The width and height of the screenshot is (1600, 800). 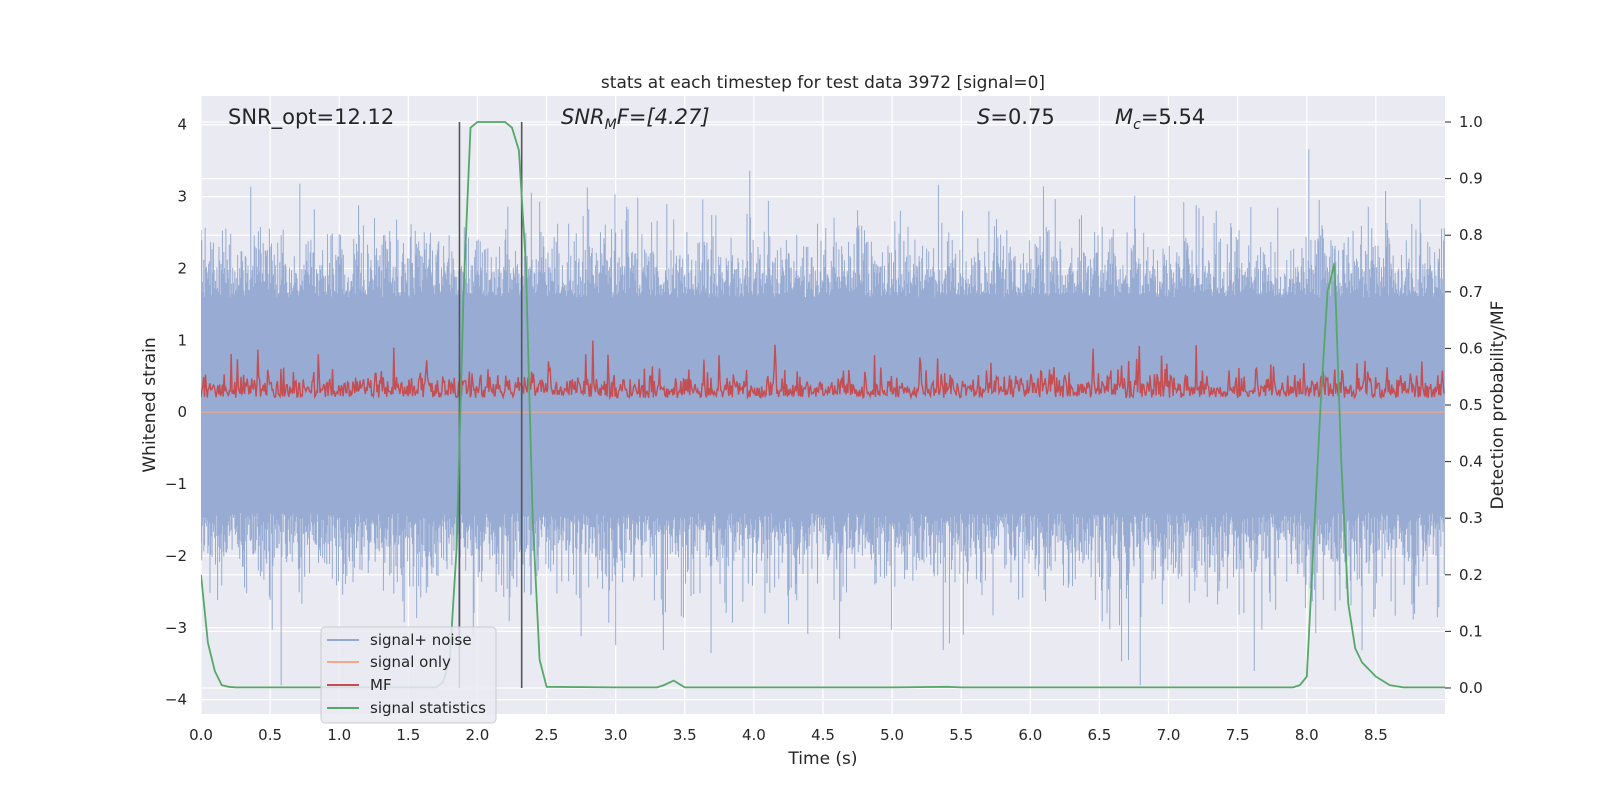 What do you see at coordinates (339, 735) in the screenshot?
I see `x-tick-label: 1.0` at bounding box center [339, 735].